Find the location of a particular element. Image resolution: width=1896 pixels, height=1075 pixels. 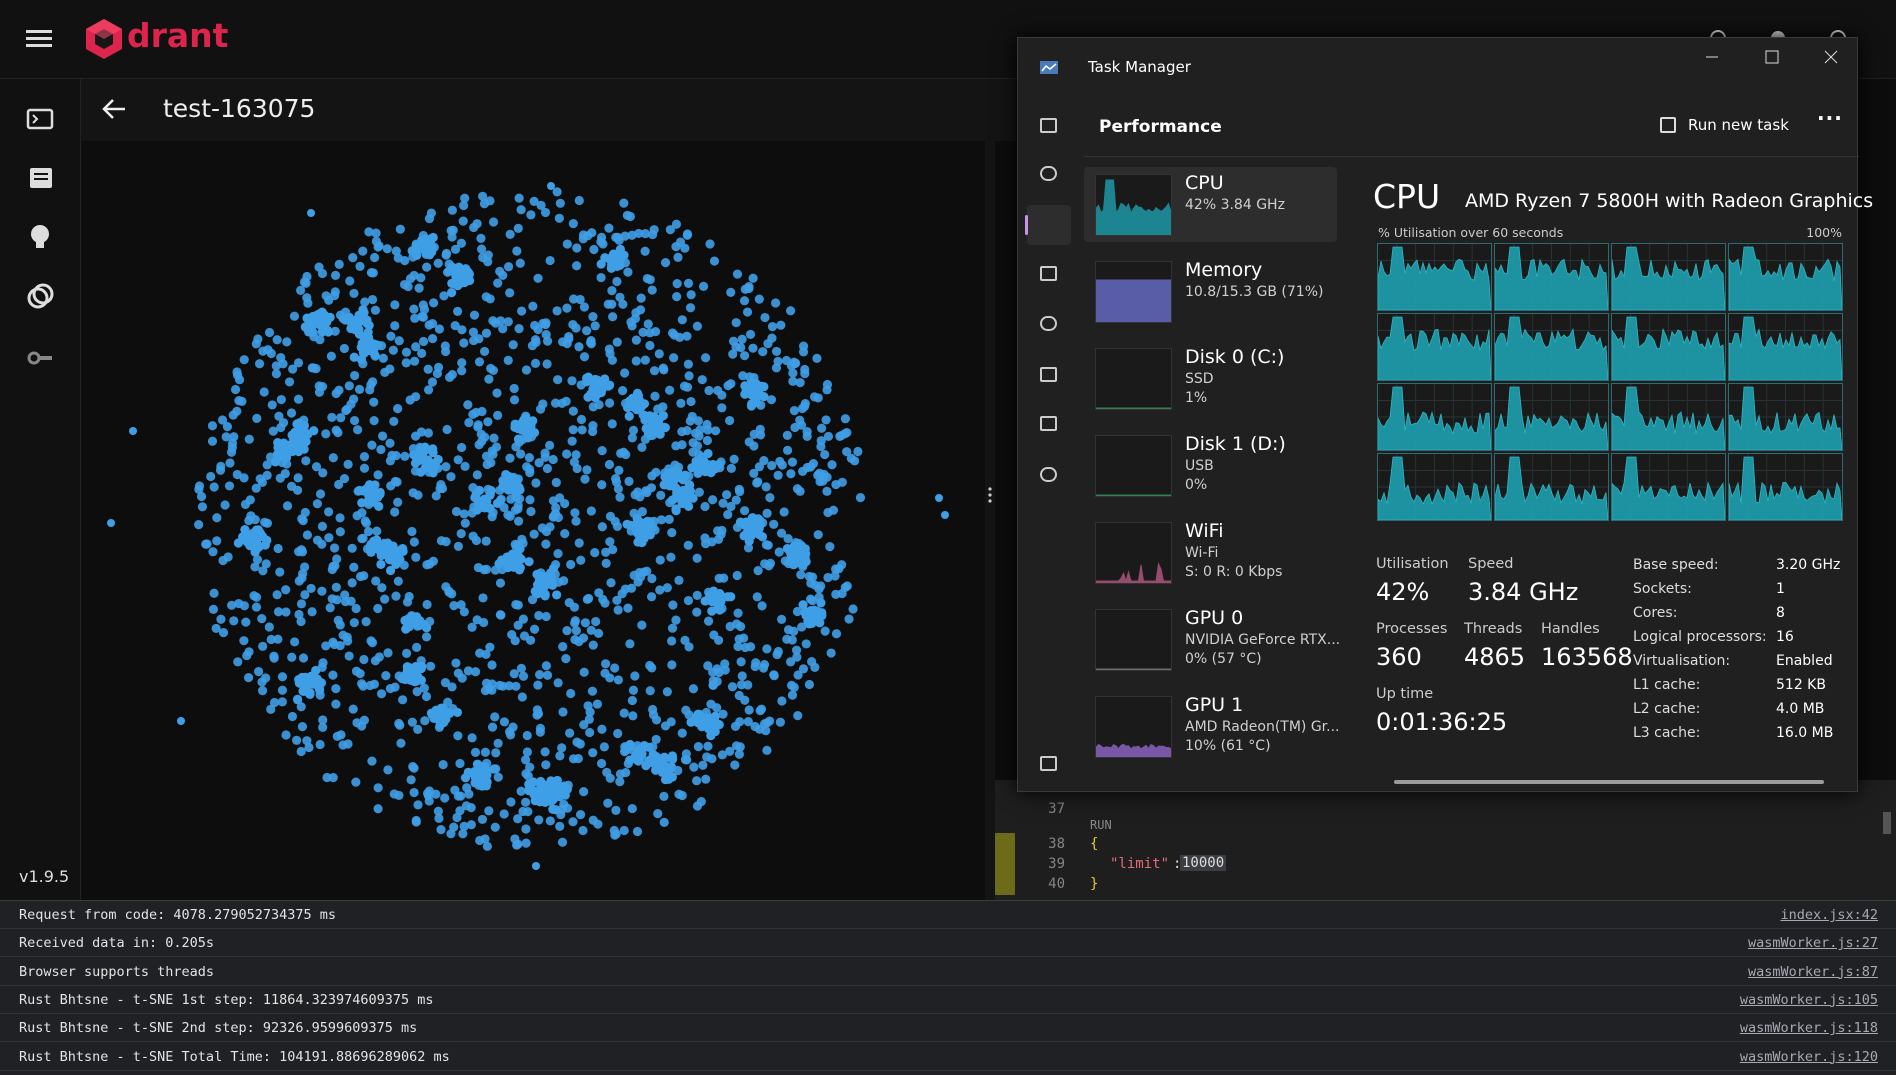

more-button: ··· is located at coordinates (1830, 118).